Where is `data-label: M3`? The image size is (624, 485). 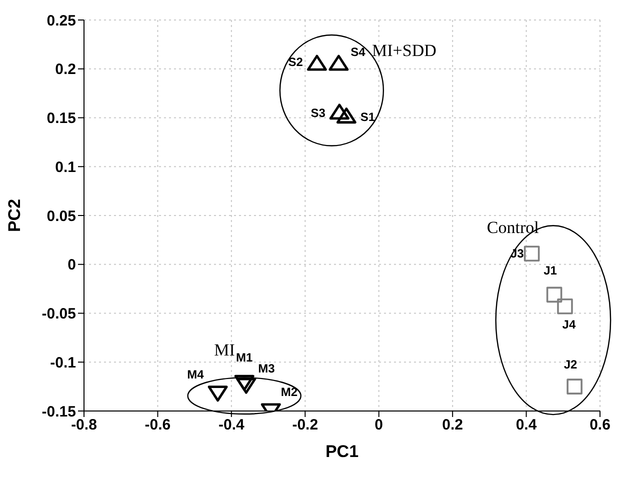
data-label: M3 is located at coordinates (267, 369).